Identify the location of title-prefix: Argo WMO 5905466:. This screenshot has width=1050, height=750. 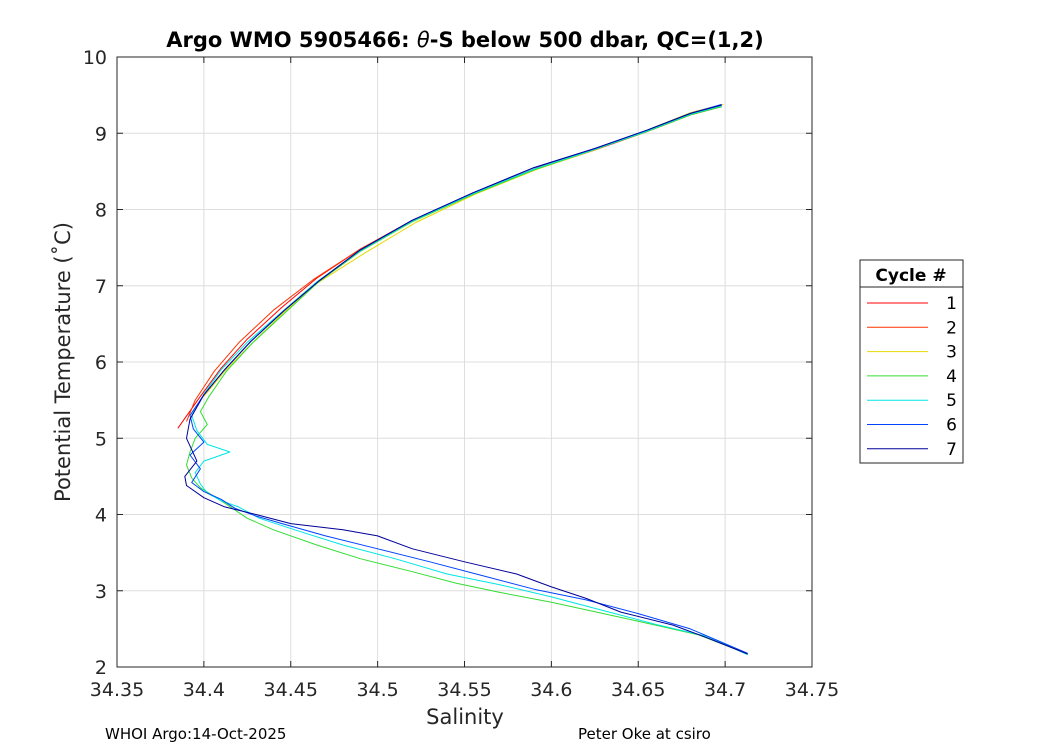
(291, 40).